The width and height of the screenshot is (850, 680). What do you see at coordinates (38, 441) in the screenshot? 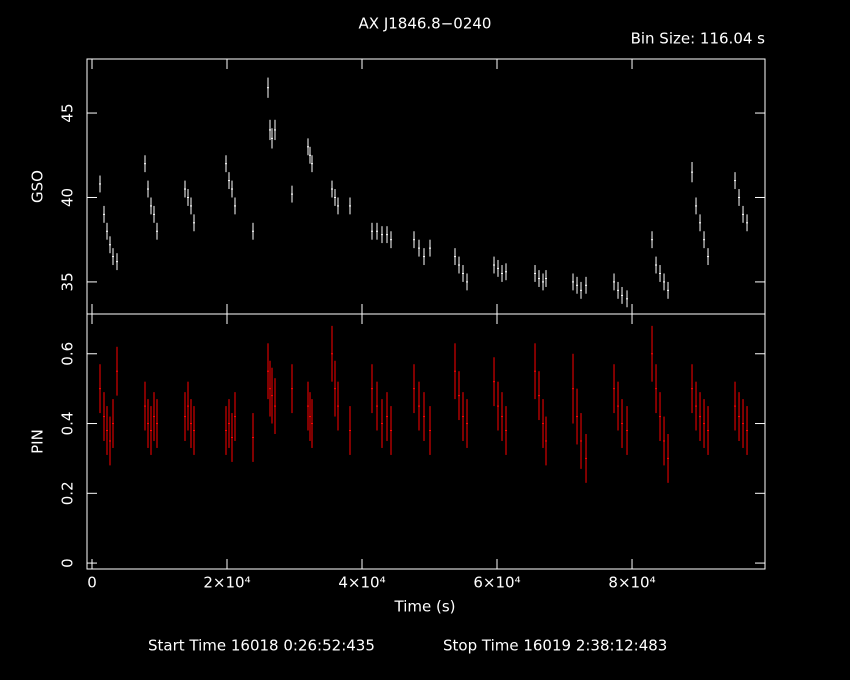
I see `y-axis-label: PIN` at bounding box center [38, 441].